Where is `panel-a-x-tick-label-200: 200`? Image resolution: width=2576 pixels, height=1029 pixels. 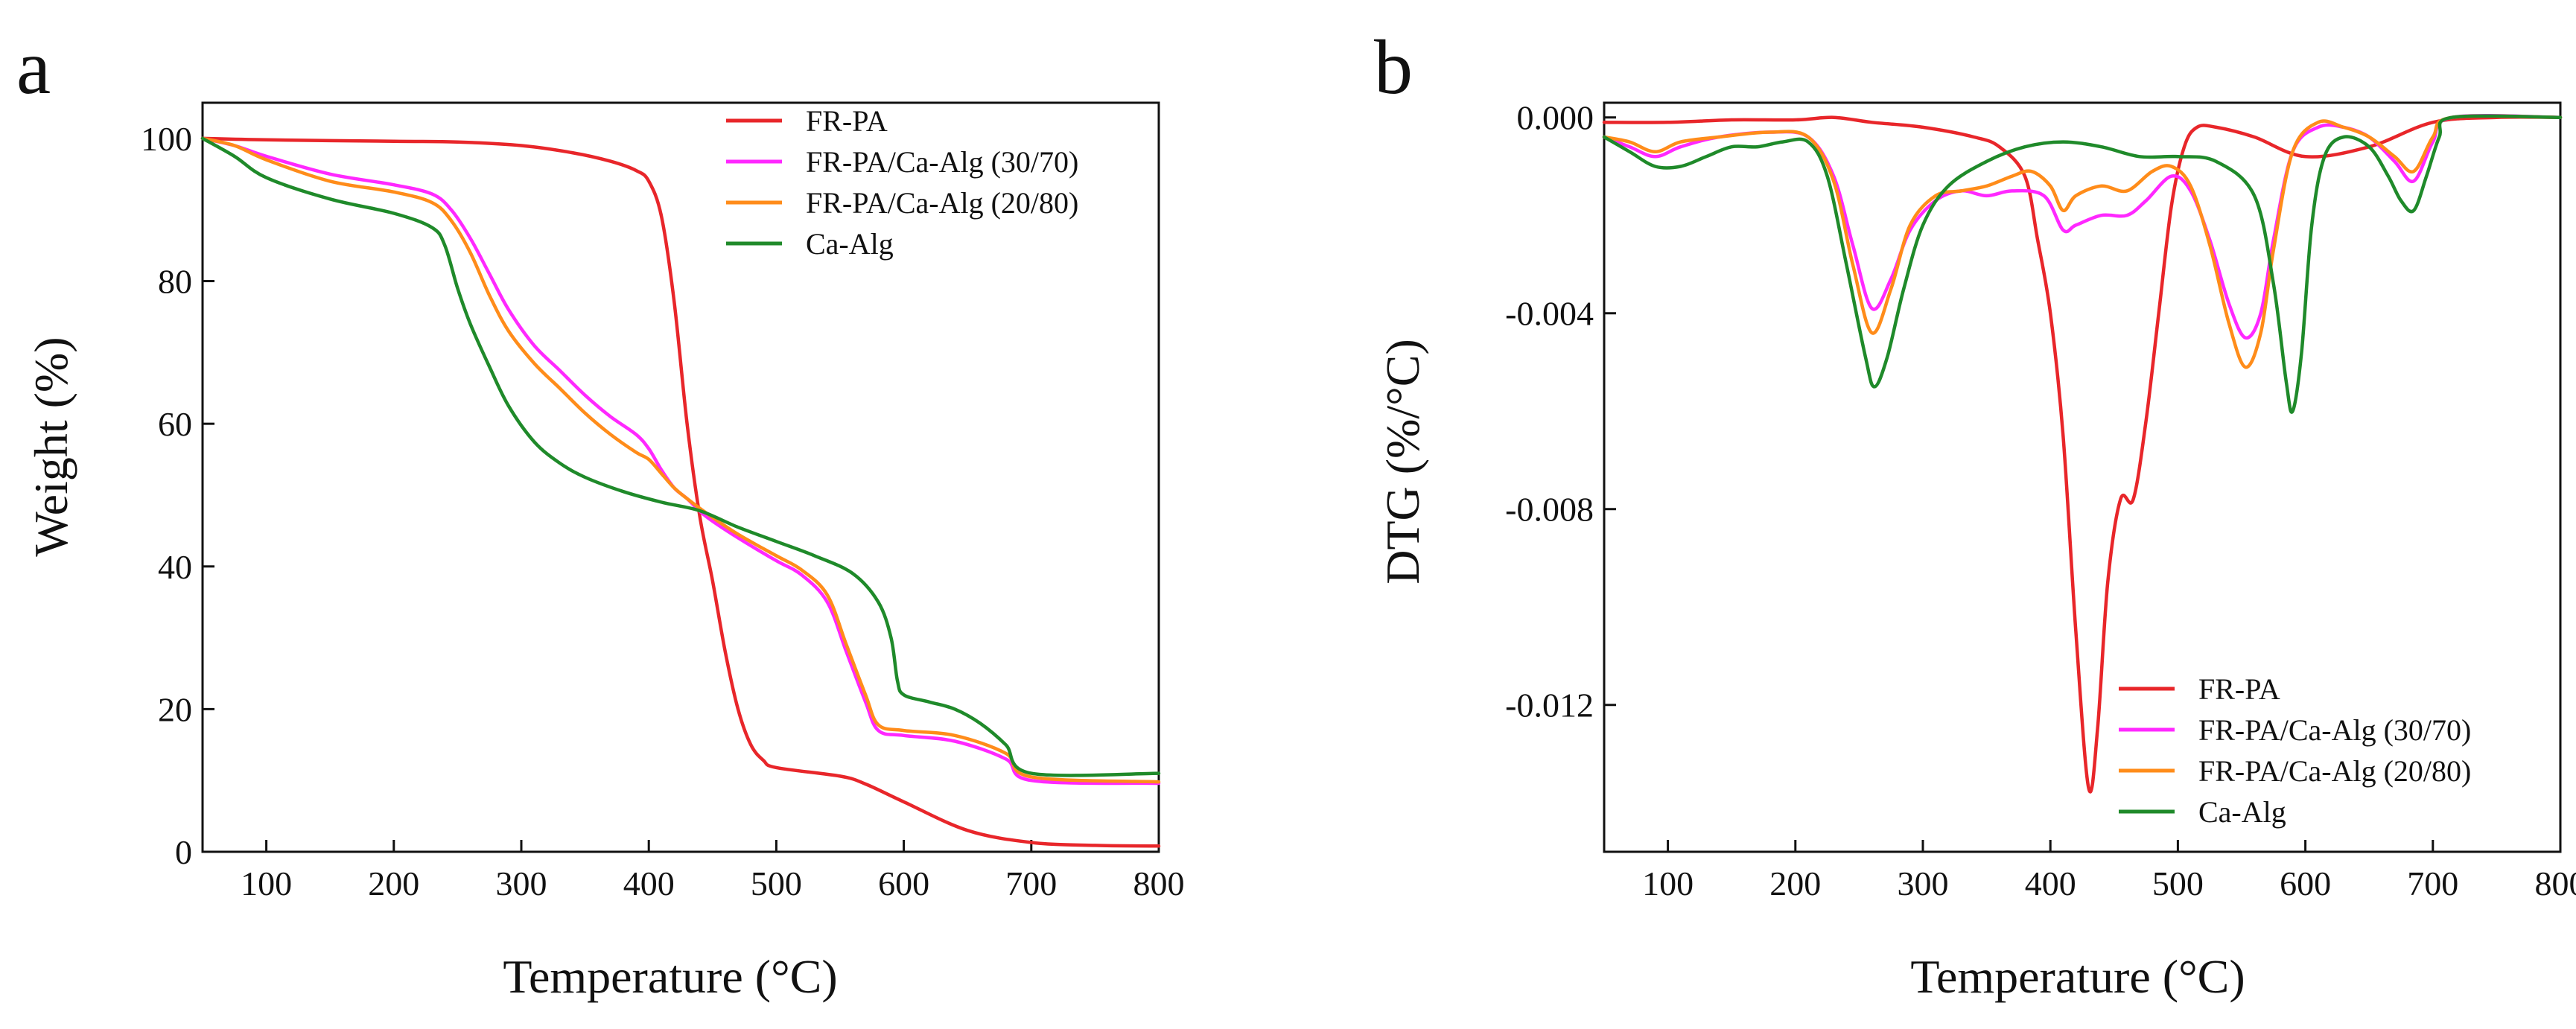
panel-a-x-tick-label-200: 200 is located at coordinates (393, 883).